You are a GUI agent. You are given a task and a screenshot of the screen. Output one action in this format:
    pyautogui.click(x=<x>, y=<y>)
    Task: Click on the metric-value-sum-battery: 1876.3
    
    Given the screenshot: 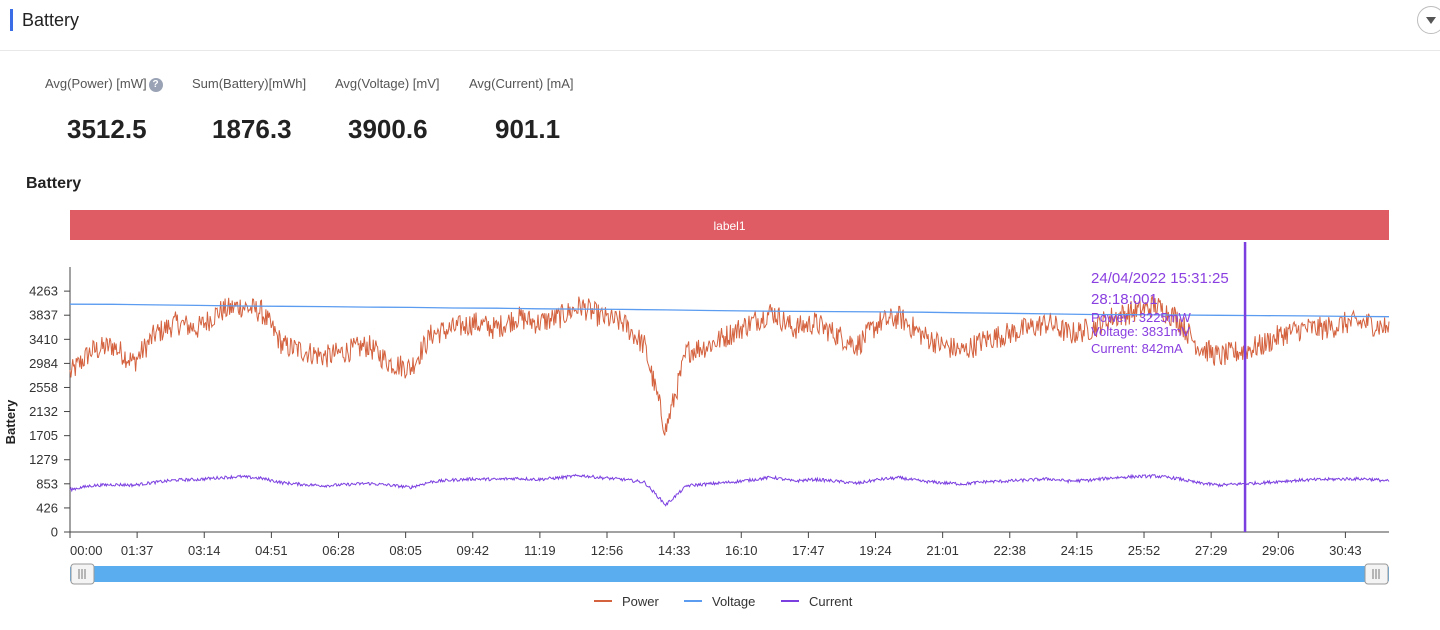 What is the action you would take?
    pyautogui.click(x=252, y=129)
    